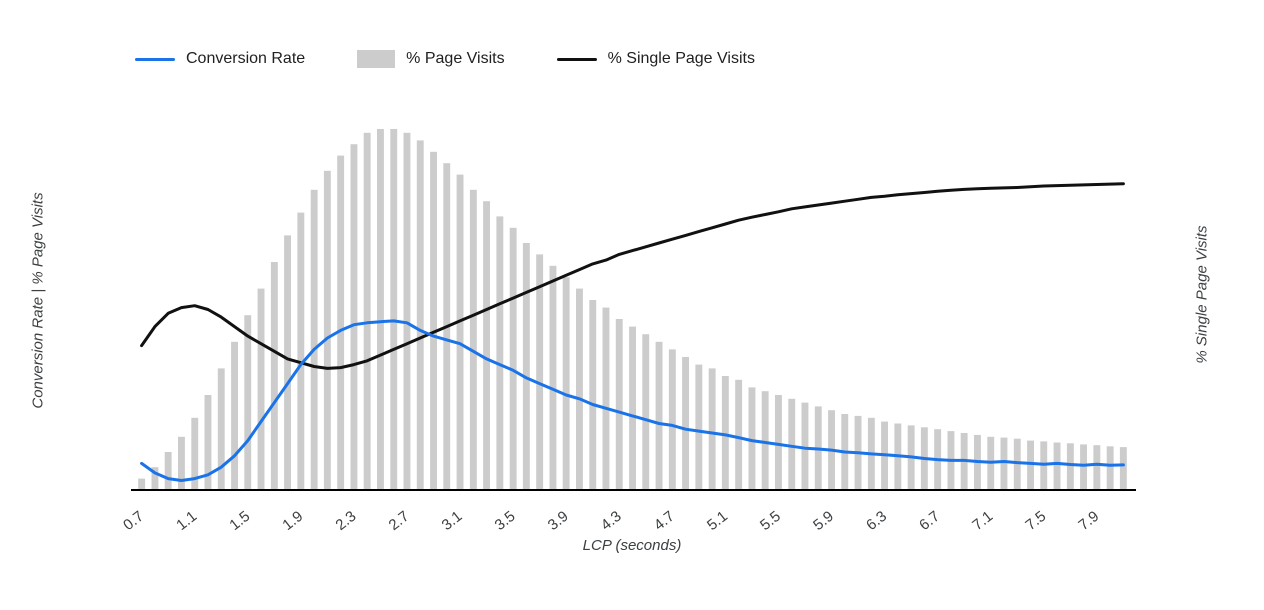 Image resolution: width=1264 pixels, height=610 pixels. Describe the element at coordinates (155, 59) in the screenshot. I see `conversion-rate-line-swatch` at that location.